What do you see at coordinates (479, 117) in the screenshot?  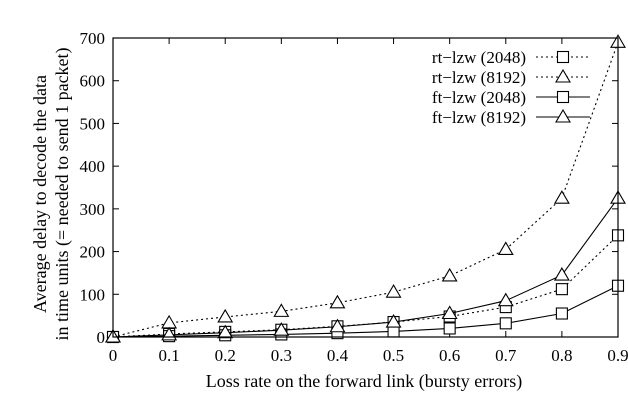 I see `legend-label: ft−lzw (8192)` at bounding box center [479, 117].